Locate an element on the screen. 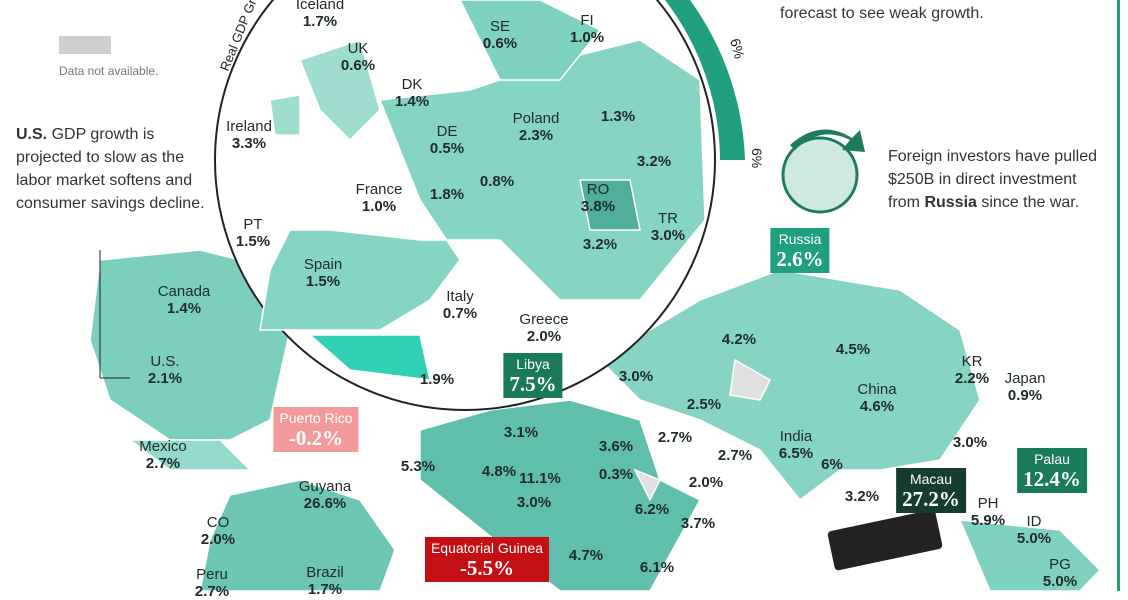 The width and height of the screenshot is (1128, 600). country-label: Peru 2.7% is located at coordinates (212, 583).